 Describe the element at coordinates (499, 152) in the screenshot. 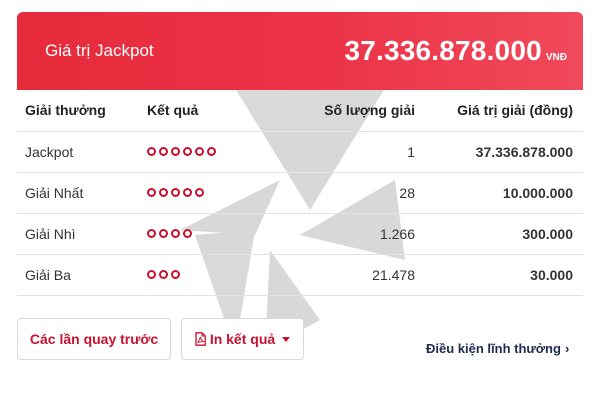

I see `prize-value: 37.336.878.000` at that location.